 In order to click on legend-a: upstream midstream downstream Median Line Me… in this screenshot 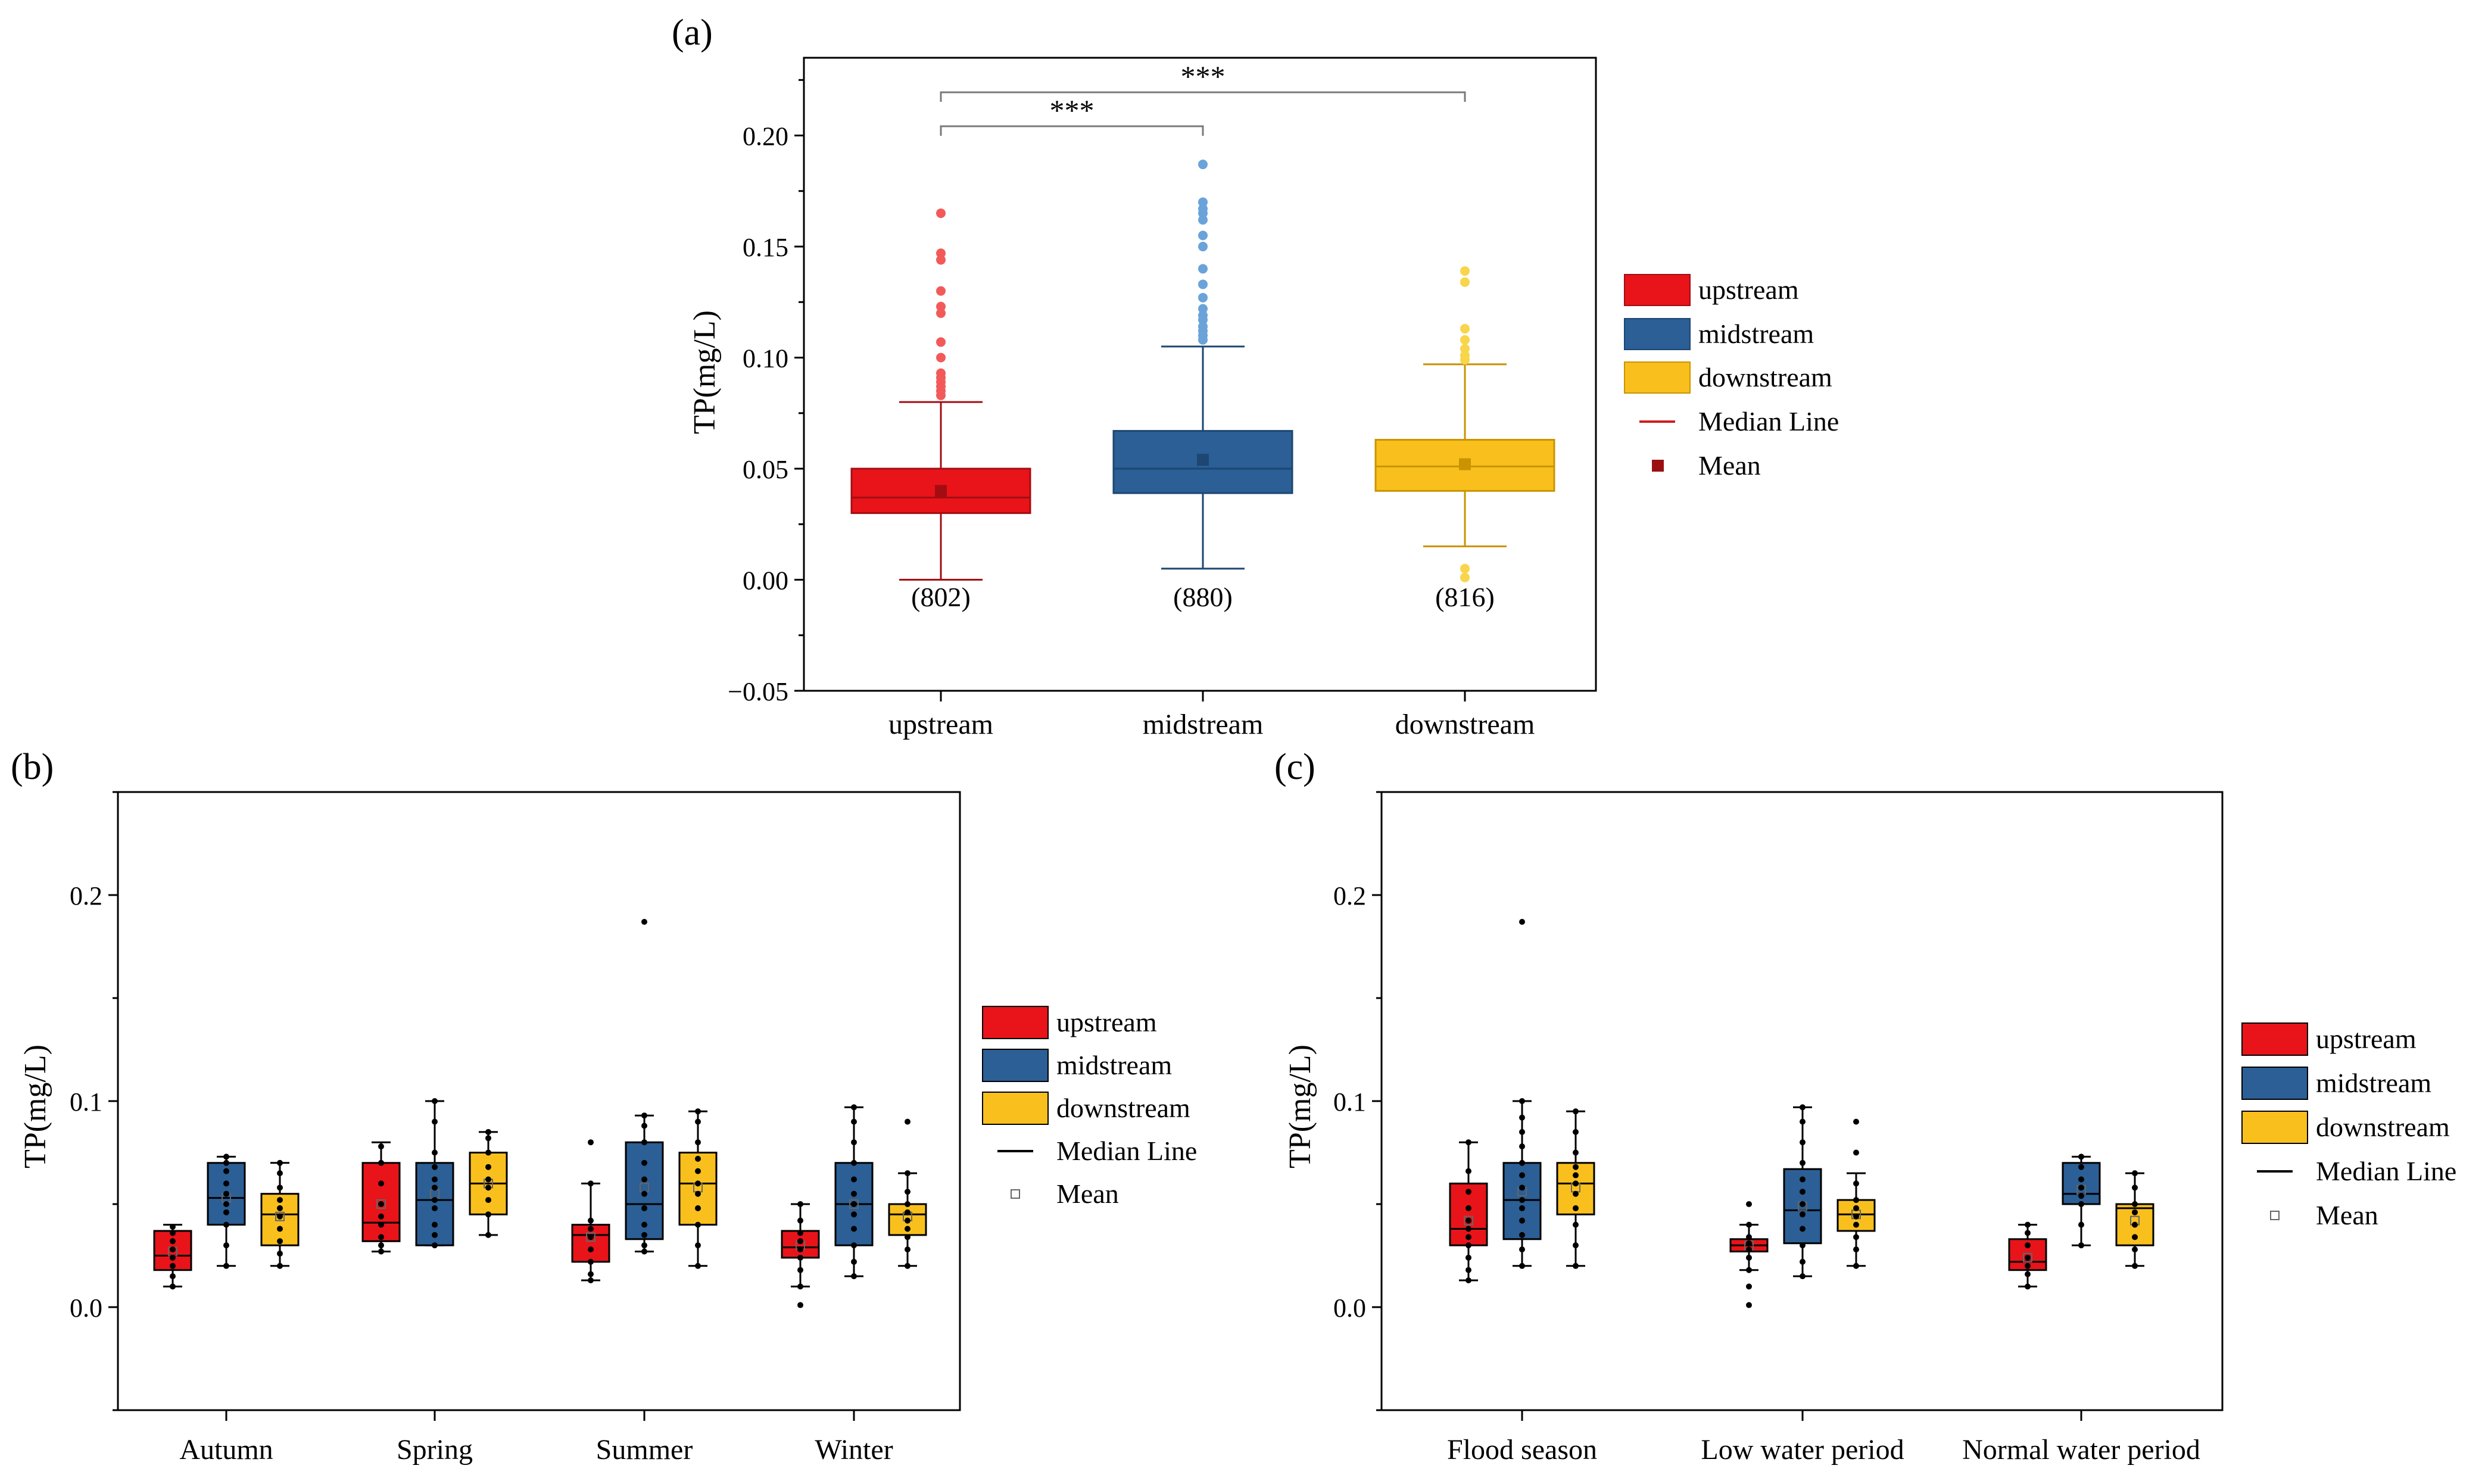, I will do `click(1732, 377)`.